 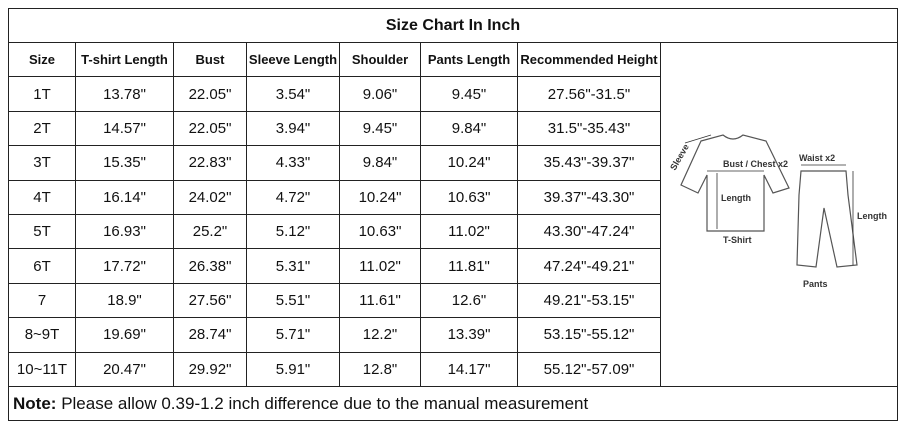 I want to click on cell: 9.06", so click(x=380, y=94).